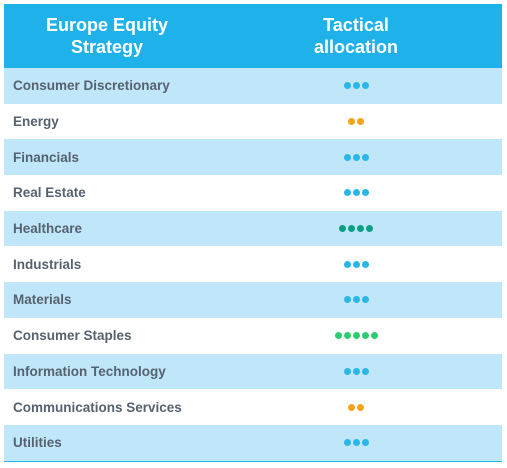 The image size is (507, 468). I want to click on sector-label: Industrials, so click(47, 264).